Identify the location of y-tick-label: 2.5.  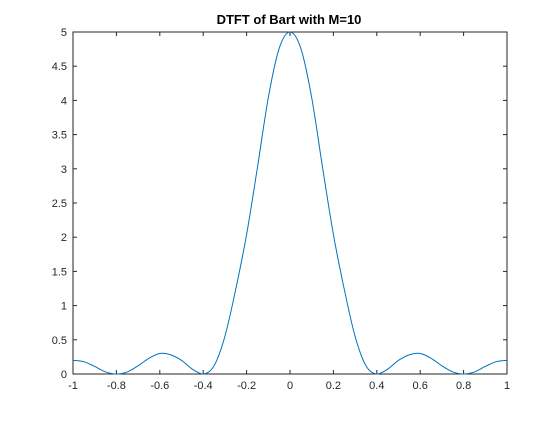
(59, 204).